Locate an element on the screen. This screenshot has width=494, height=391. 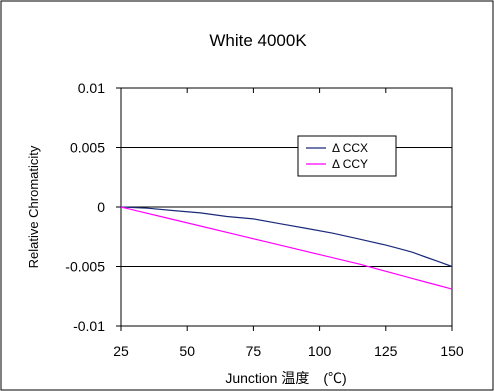
y-axis: 0.01 0.005 0 -0.005 -0.01 is located at coordinates (93, 207).